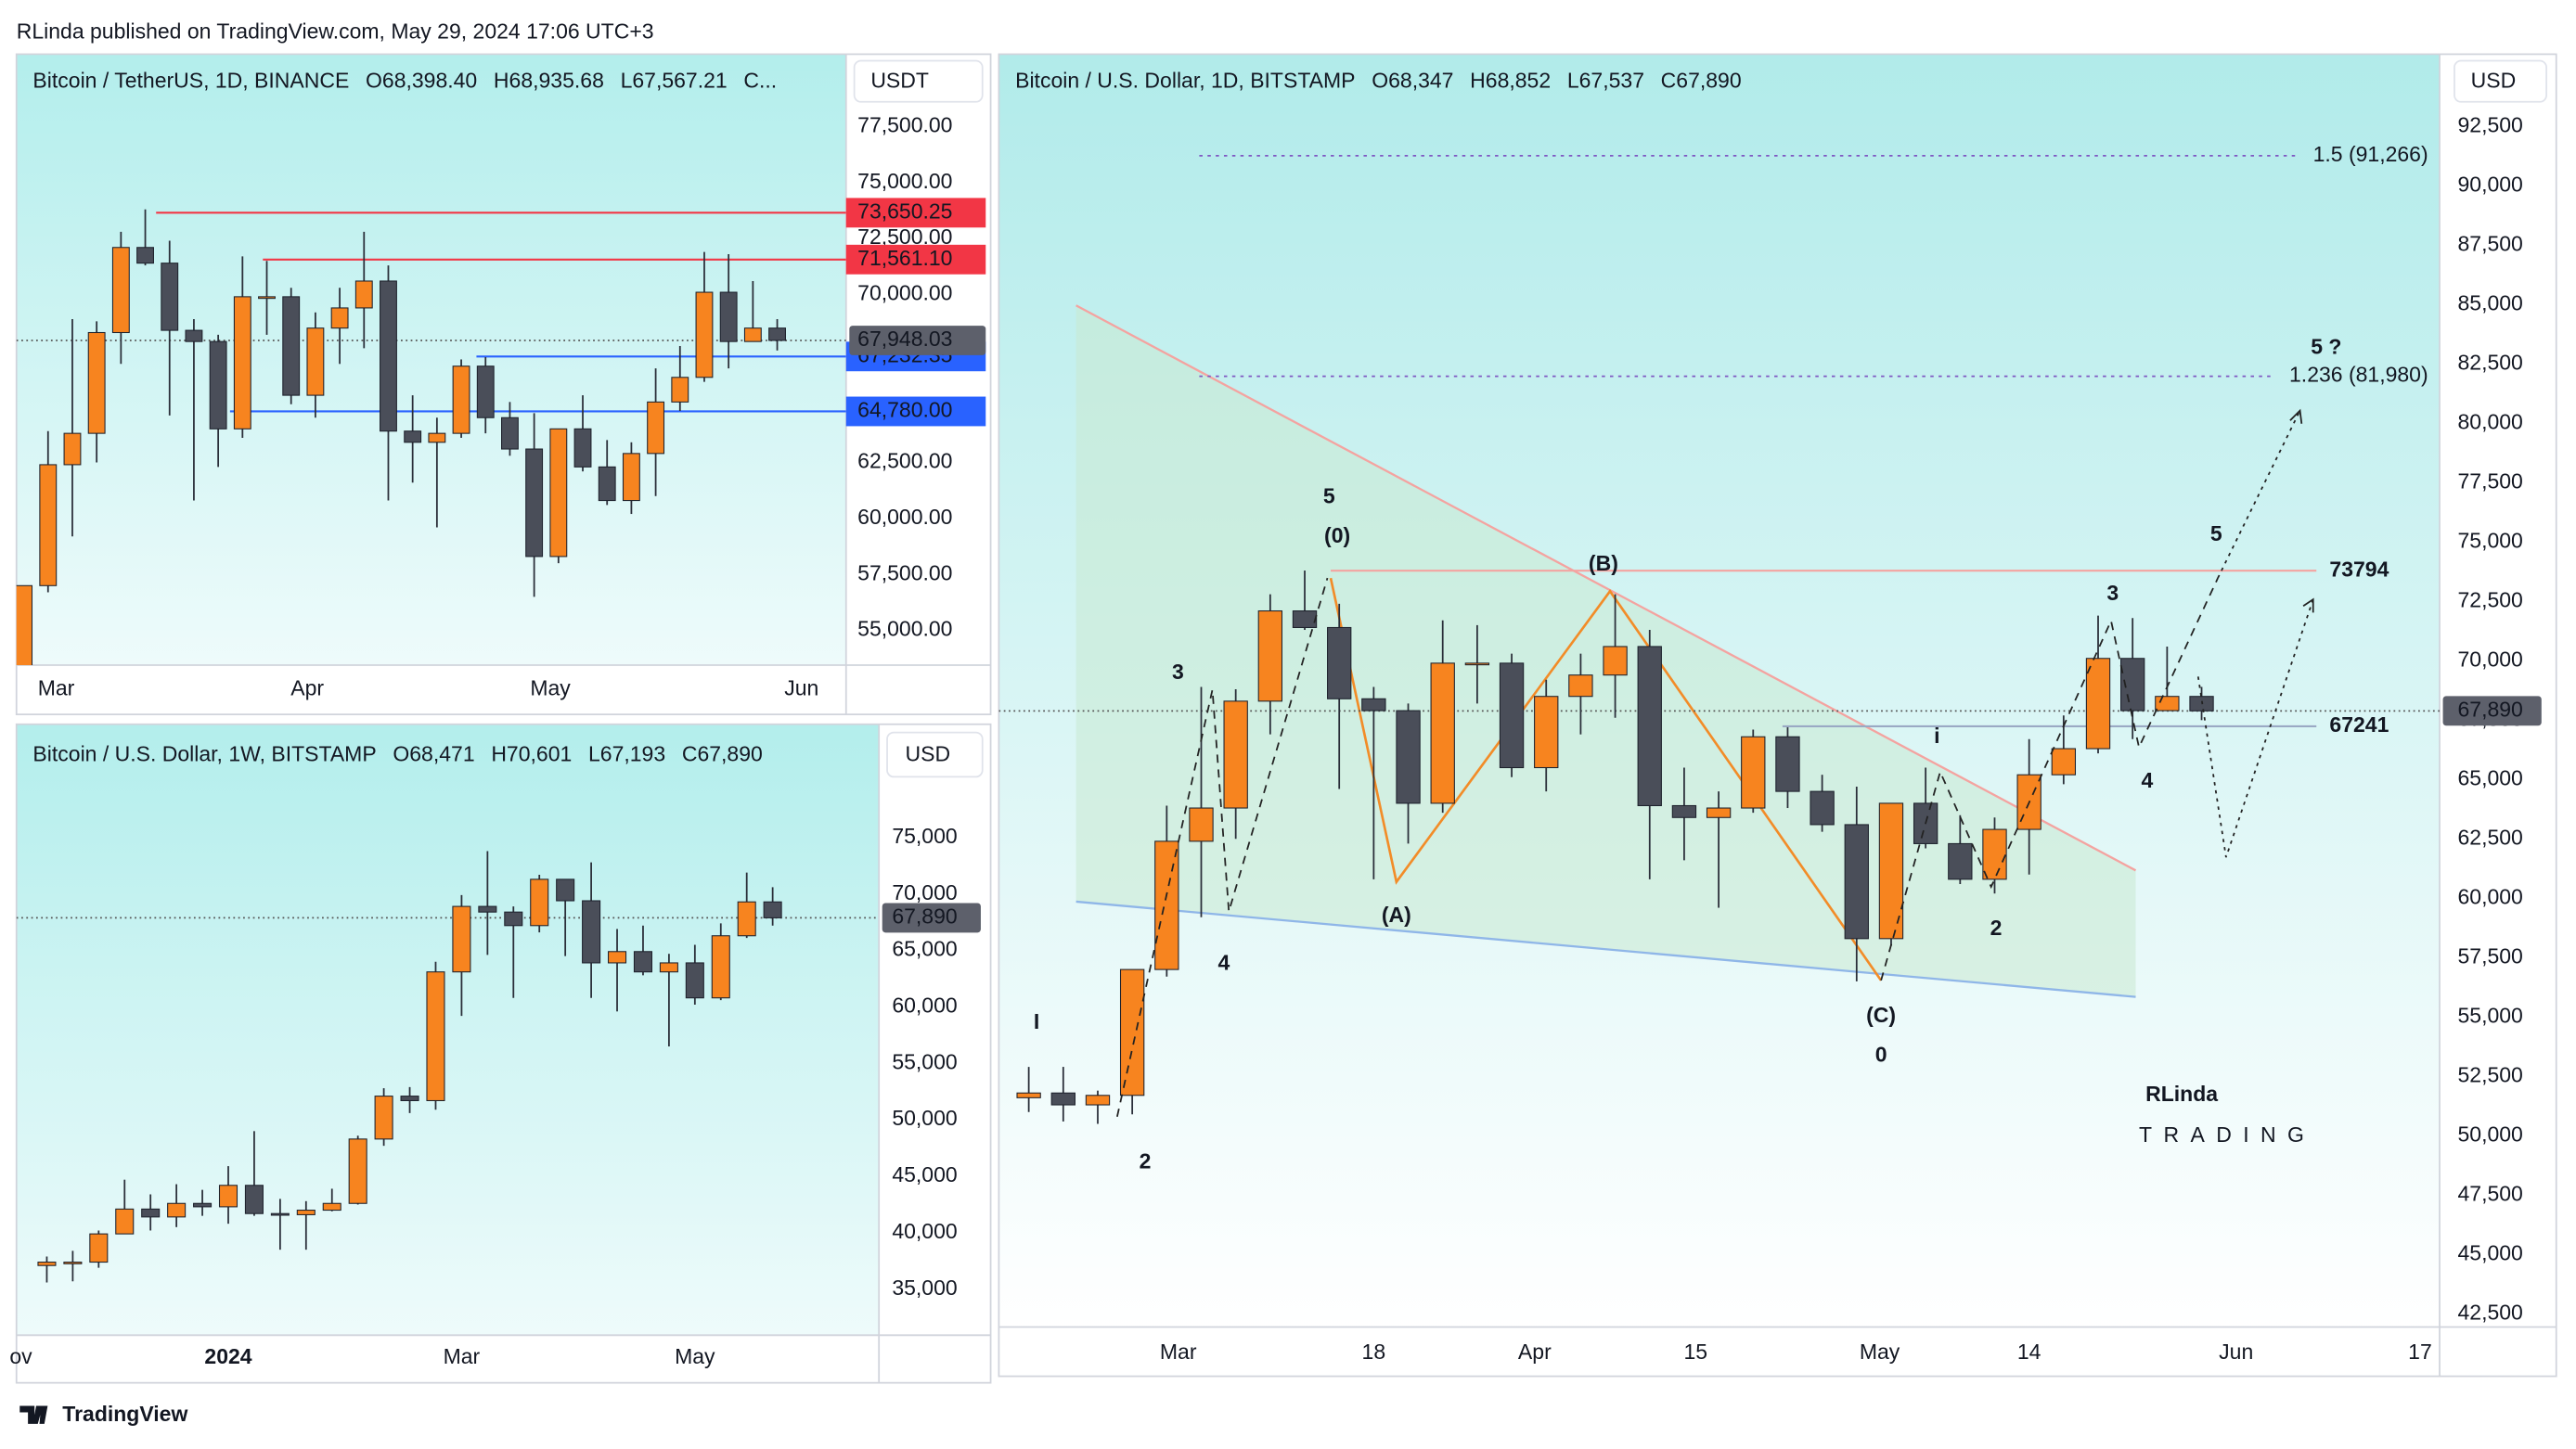  I want to click on fib-label: 1.236 (81,980), so click(2358, 375).